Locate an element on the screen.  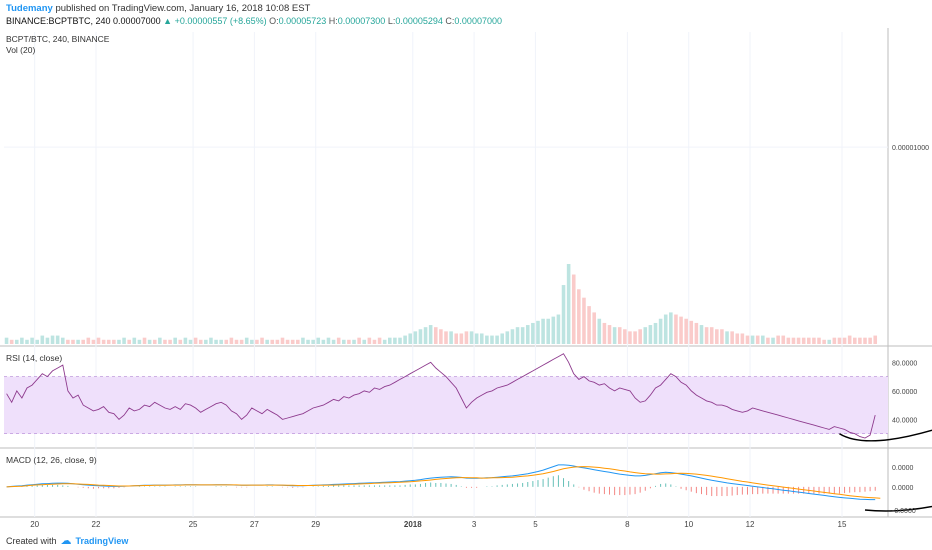
low-label: L: is located at coordinates (391, 21).